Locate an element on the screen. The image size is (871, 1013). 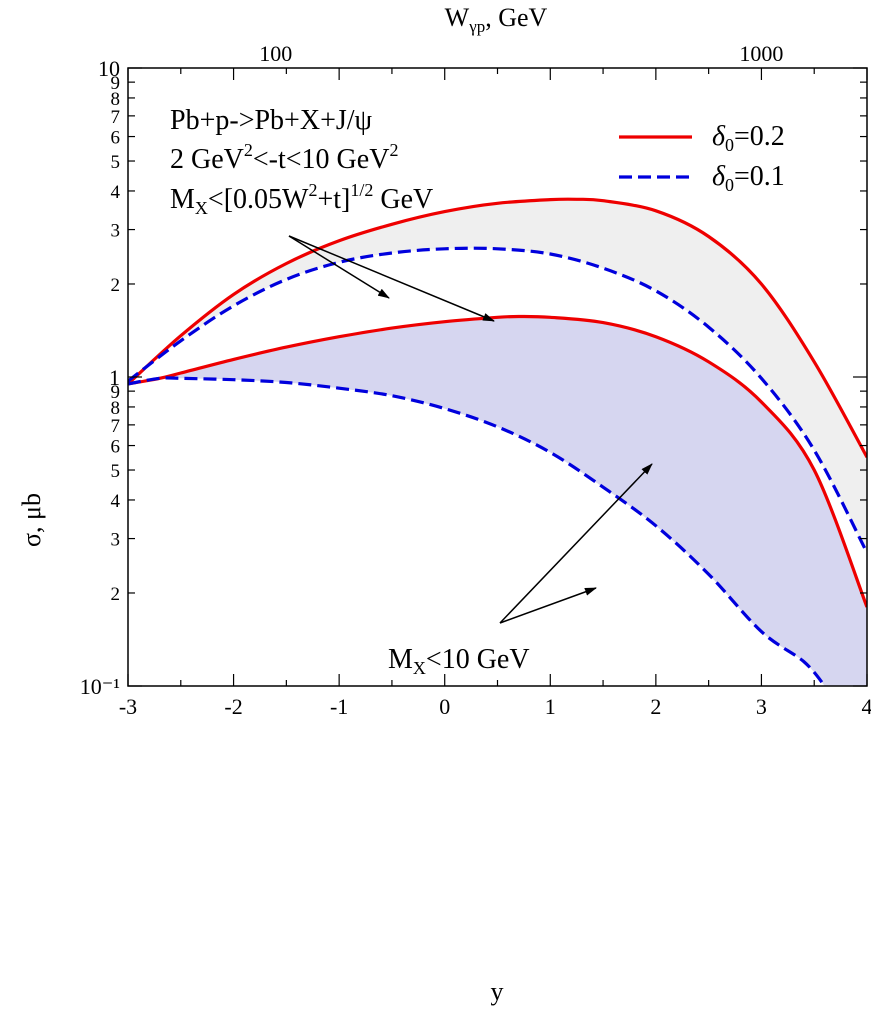
arrow-upper-to-dashed is located at coordinates (391, 278).